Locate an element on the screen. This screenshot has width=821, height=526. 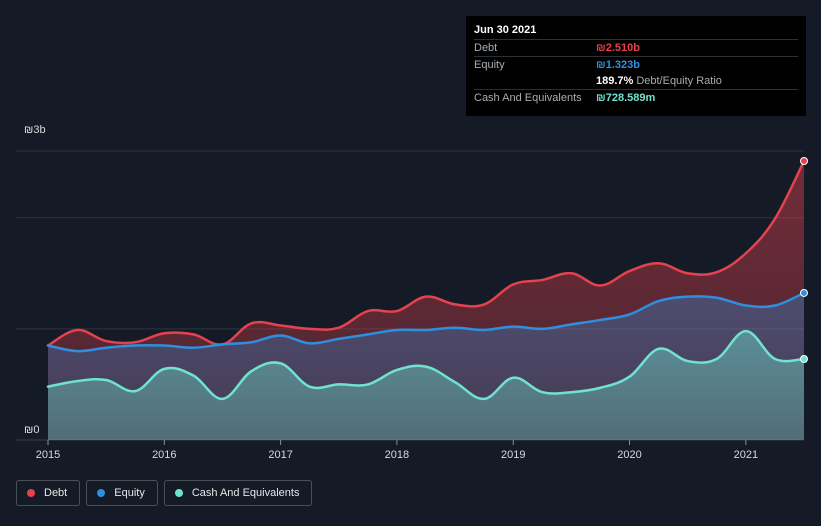
tooltip-ratio-row: 189.7% Debt/Equity Ratio is located at coordinates (636, 81).